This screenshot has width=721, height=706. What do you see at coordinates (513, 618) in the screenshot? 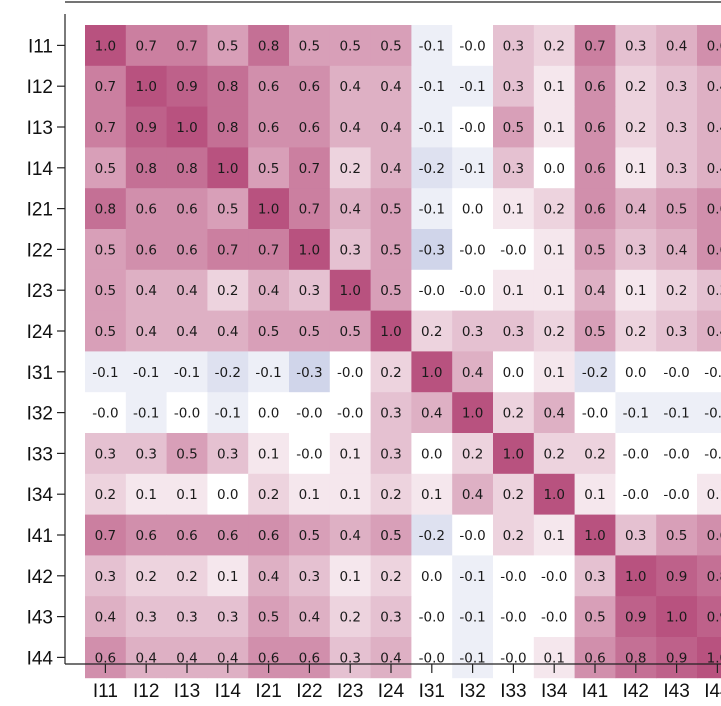
I see `cell-value-I43-I33: -0.0` at bounding box center [513, 618].